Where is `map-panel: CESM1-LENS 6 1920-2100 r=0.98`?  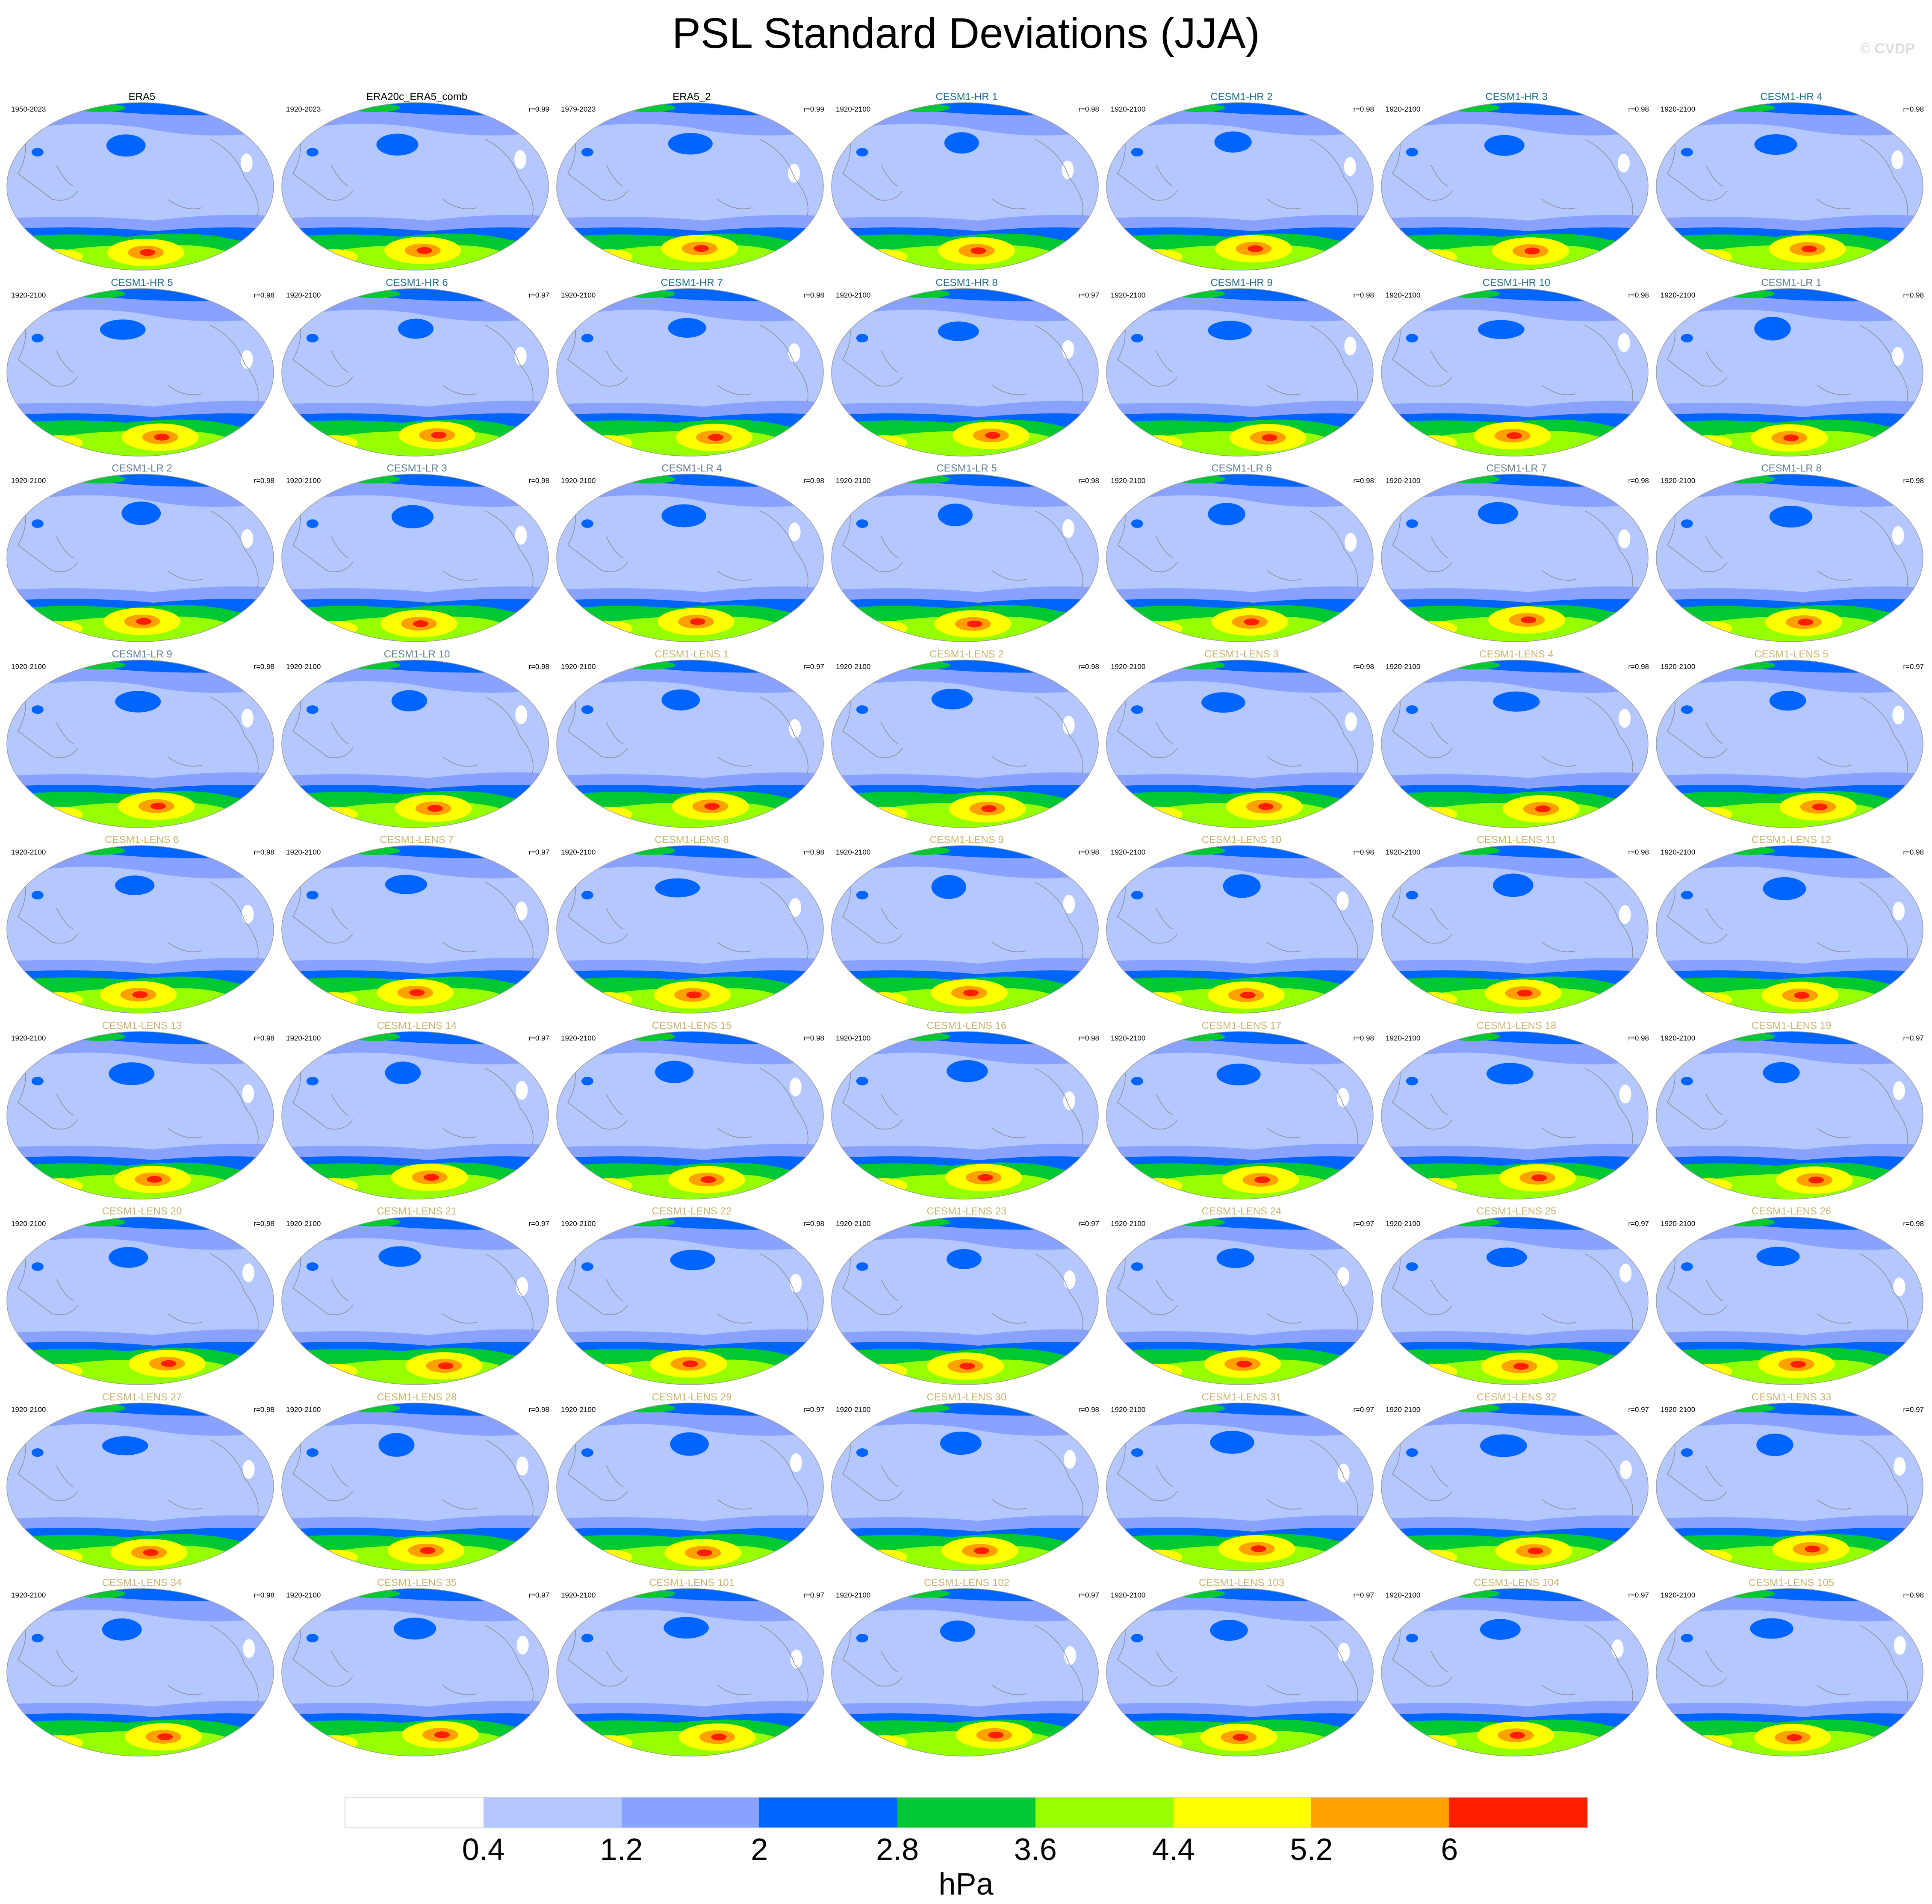 map-panel: CESM1-LENS 6 1920-2100 r=0.98 is located at coordinates (142, 926).